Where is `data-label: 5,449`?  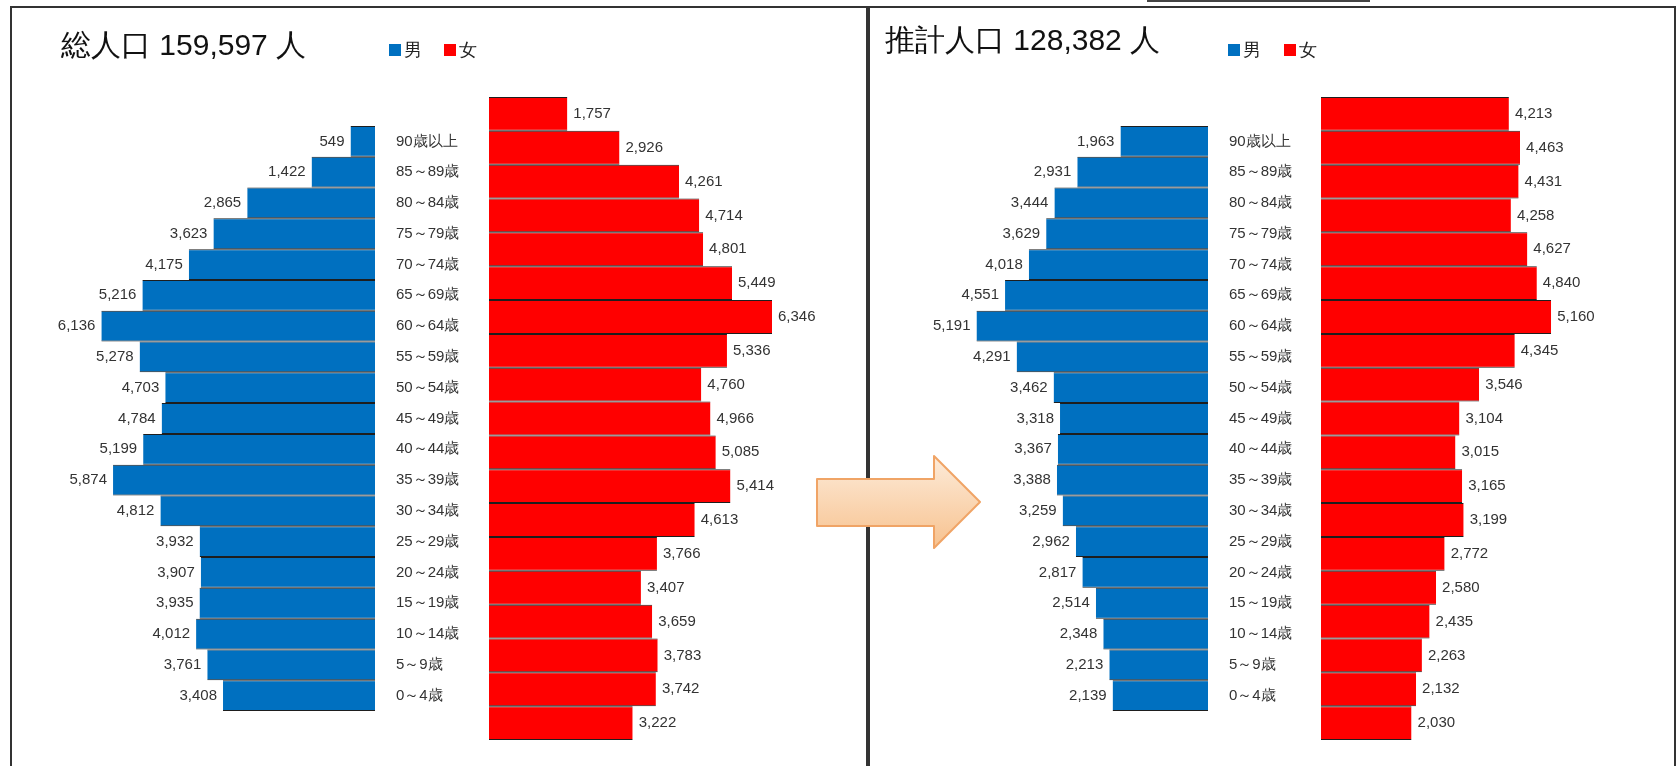 data-label: 5,449 is located at coordinates (757, 282).